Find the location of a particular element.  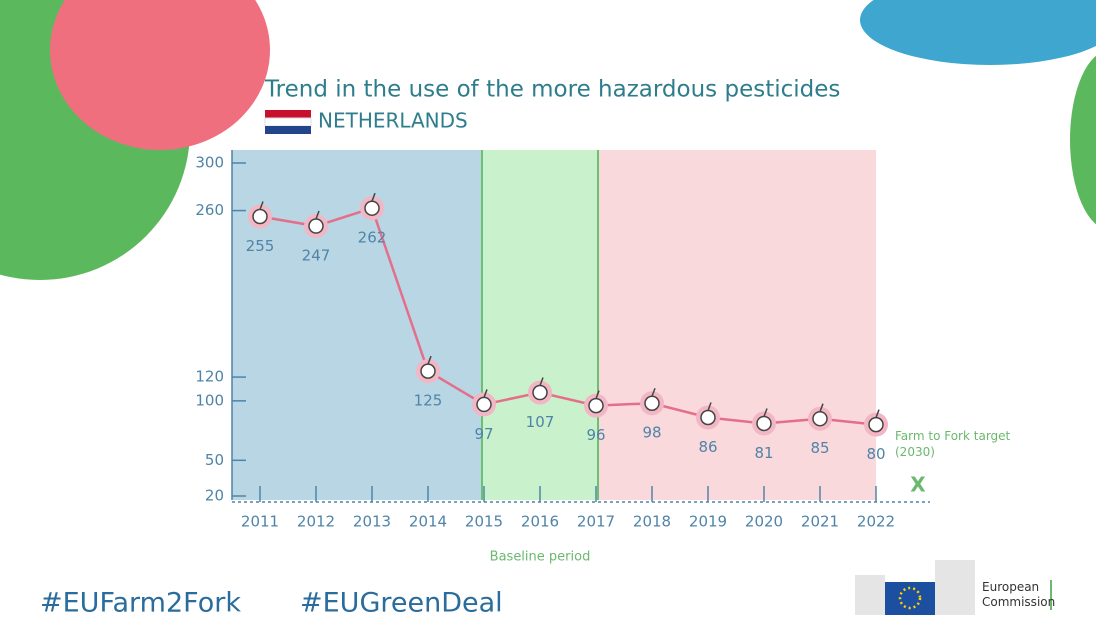

x-tick-label: 2018 is located at coordinates (652, 522).